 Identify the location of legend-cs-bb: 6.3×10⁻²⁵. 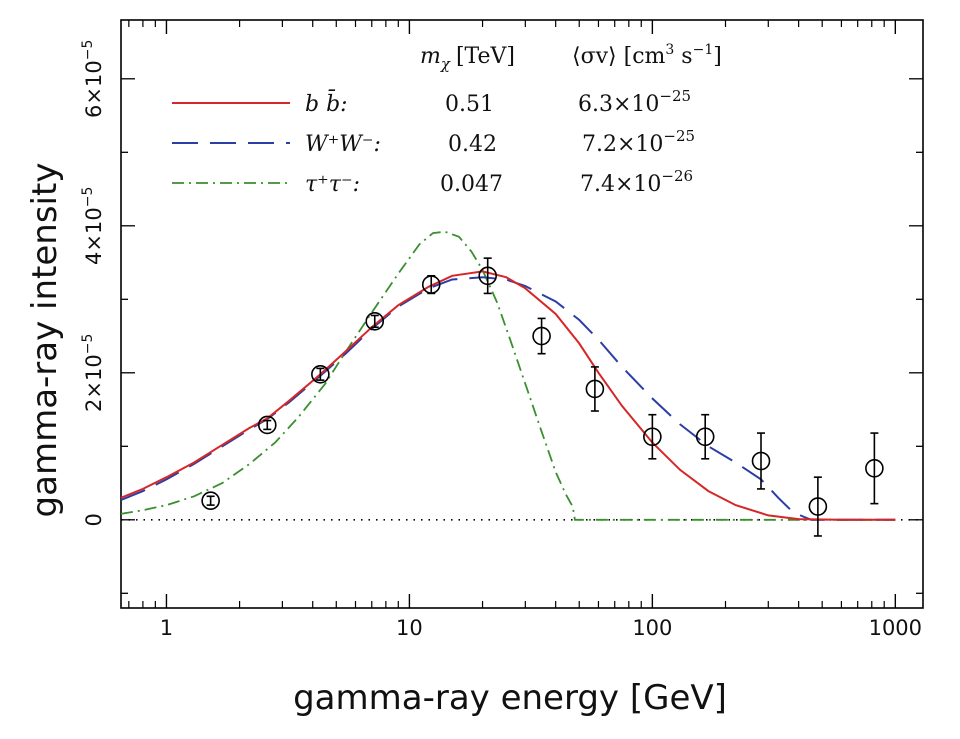
(634, 102).